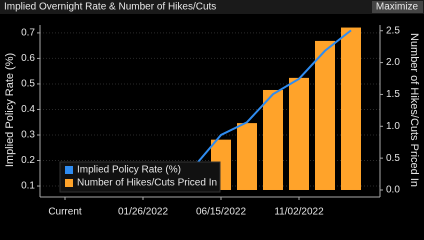  Describe the element at coordinates (299, 212) in the screenshot. I see `x-tick-label: 11/02/2022` at that location.